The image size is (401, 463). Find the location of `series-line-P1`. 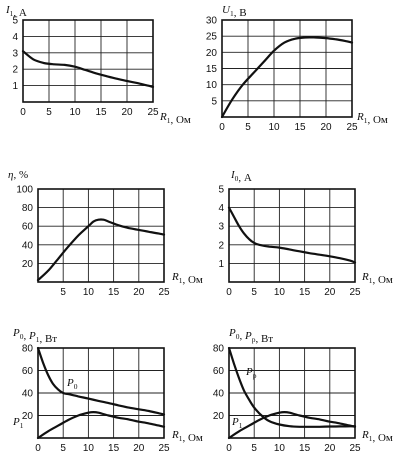

series-line-P1 is located at coordinates (101, 425).